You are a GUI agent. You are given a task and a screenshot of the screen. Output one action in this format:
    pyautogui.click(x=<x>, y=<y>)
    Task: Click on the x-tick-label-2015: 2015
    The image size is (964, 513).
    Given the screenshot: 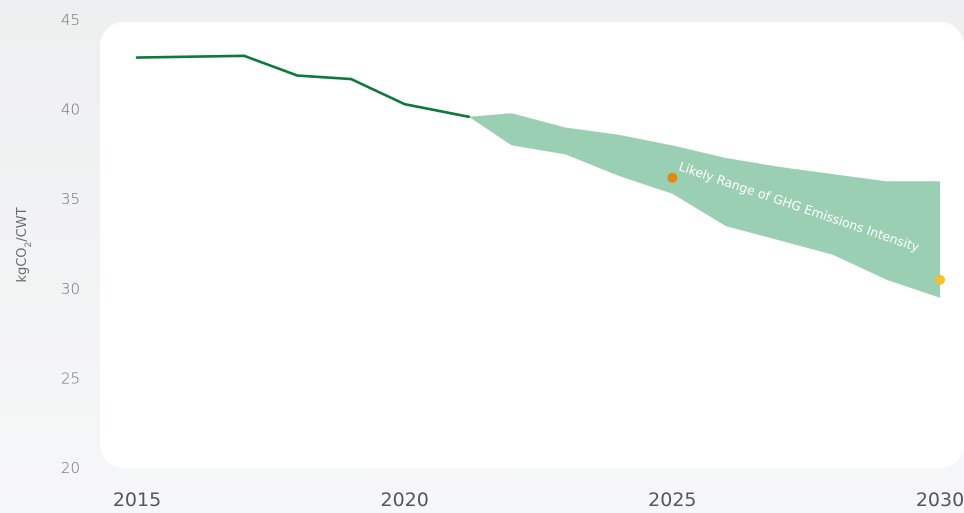 What is the action you would take?
    pyautogui.click(x=137, y=500)
    